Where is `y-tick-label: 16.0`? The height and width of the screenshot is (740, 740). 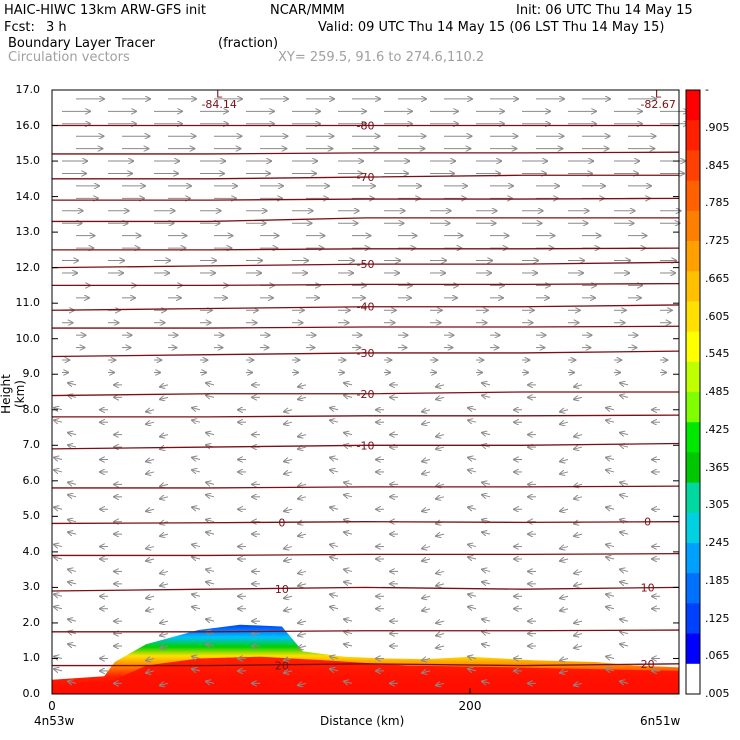
y-tick-label: 16.0 is located at coordinates (28, 125).